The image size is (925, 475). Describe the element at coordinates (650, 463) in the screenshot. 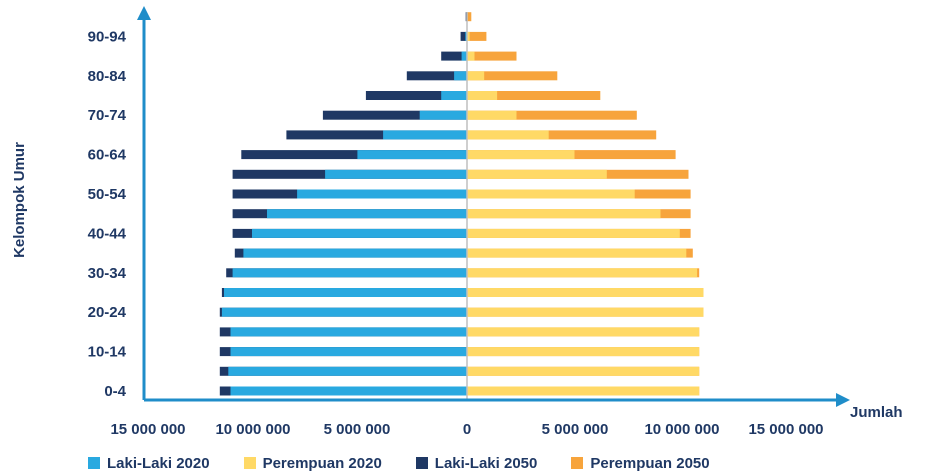

I see `legend-label: Perempuan 2050` at that location.